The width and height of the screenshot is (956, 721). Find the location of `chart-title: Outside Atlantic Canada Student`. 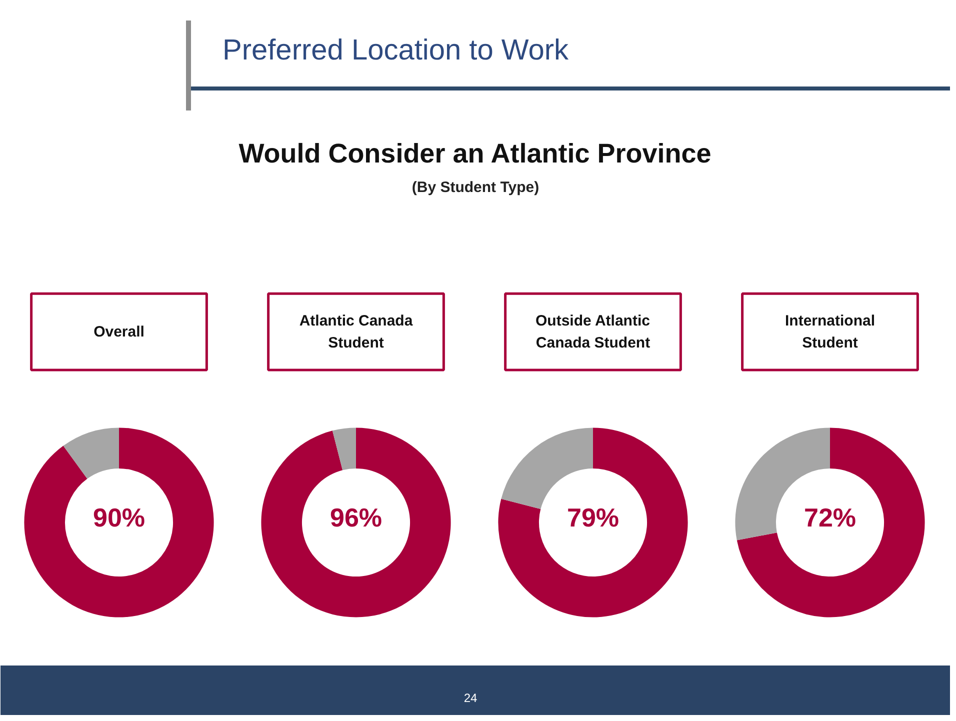

chart-title: Outside Atlantic Canada Student is located at coordinates (592, 332).